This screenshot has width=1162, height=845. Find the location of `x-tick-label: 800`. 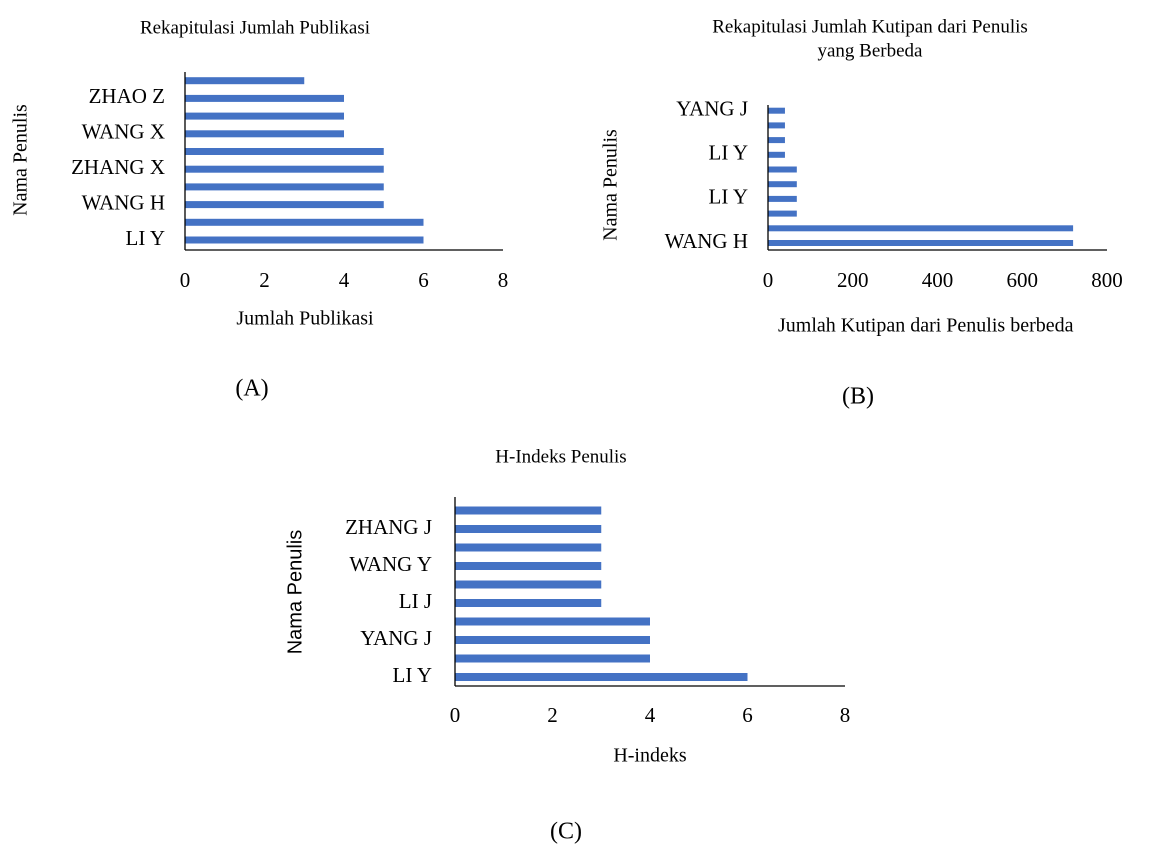

x-tick-label: 800 is located at coordinates (1107, 280).